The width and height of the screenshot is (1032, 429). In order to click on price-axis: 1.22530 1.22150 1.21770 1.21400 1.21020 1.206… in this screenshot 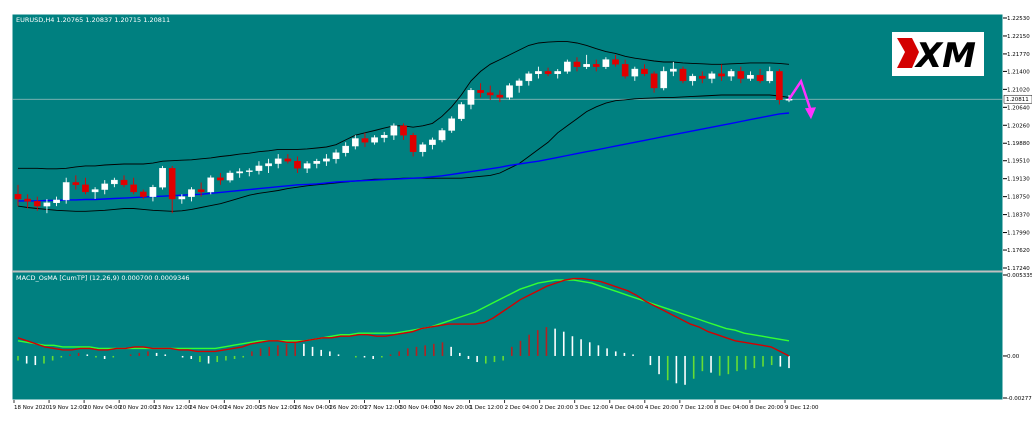, I will do `click(1017, 144)`.